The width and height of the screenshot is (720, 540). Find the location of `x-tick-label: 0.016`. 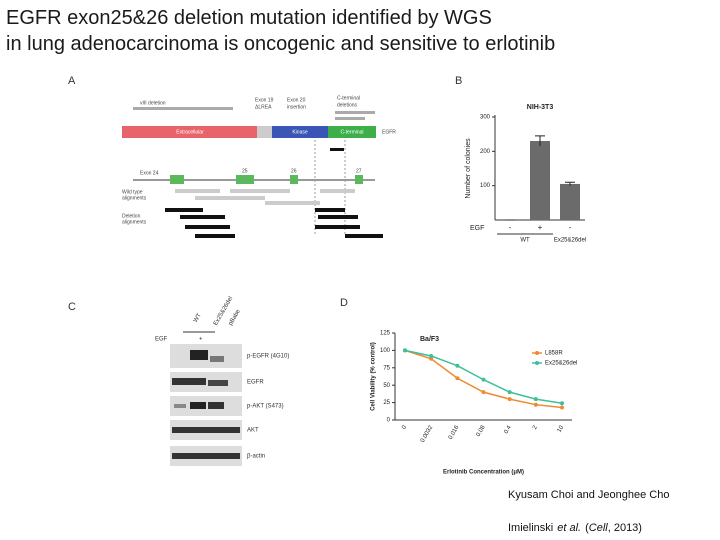

x-tick-label: 0.016 is located at coordinates (454, 432).